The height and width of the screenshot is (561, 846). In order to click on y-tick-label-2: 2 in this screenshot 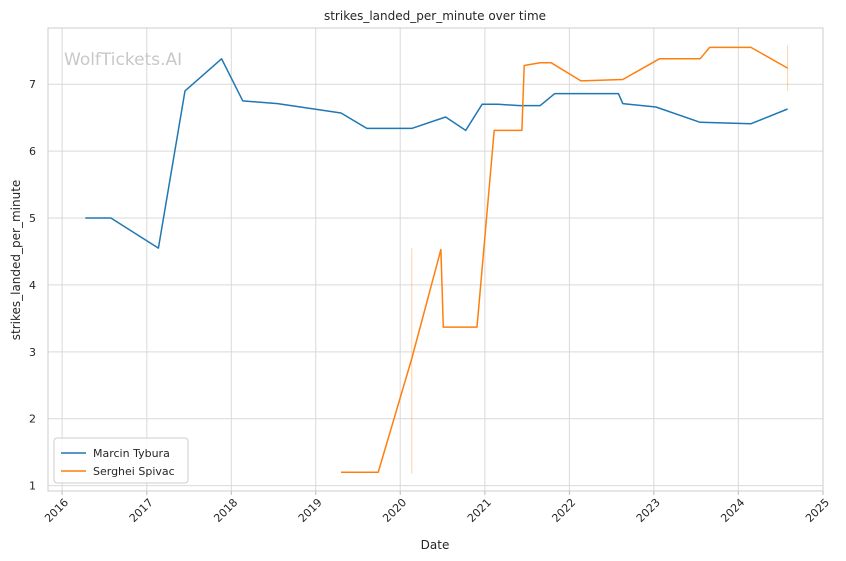, I will do `click(32, 419)`.